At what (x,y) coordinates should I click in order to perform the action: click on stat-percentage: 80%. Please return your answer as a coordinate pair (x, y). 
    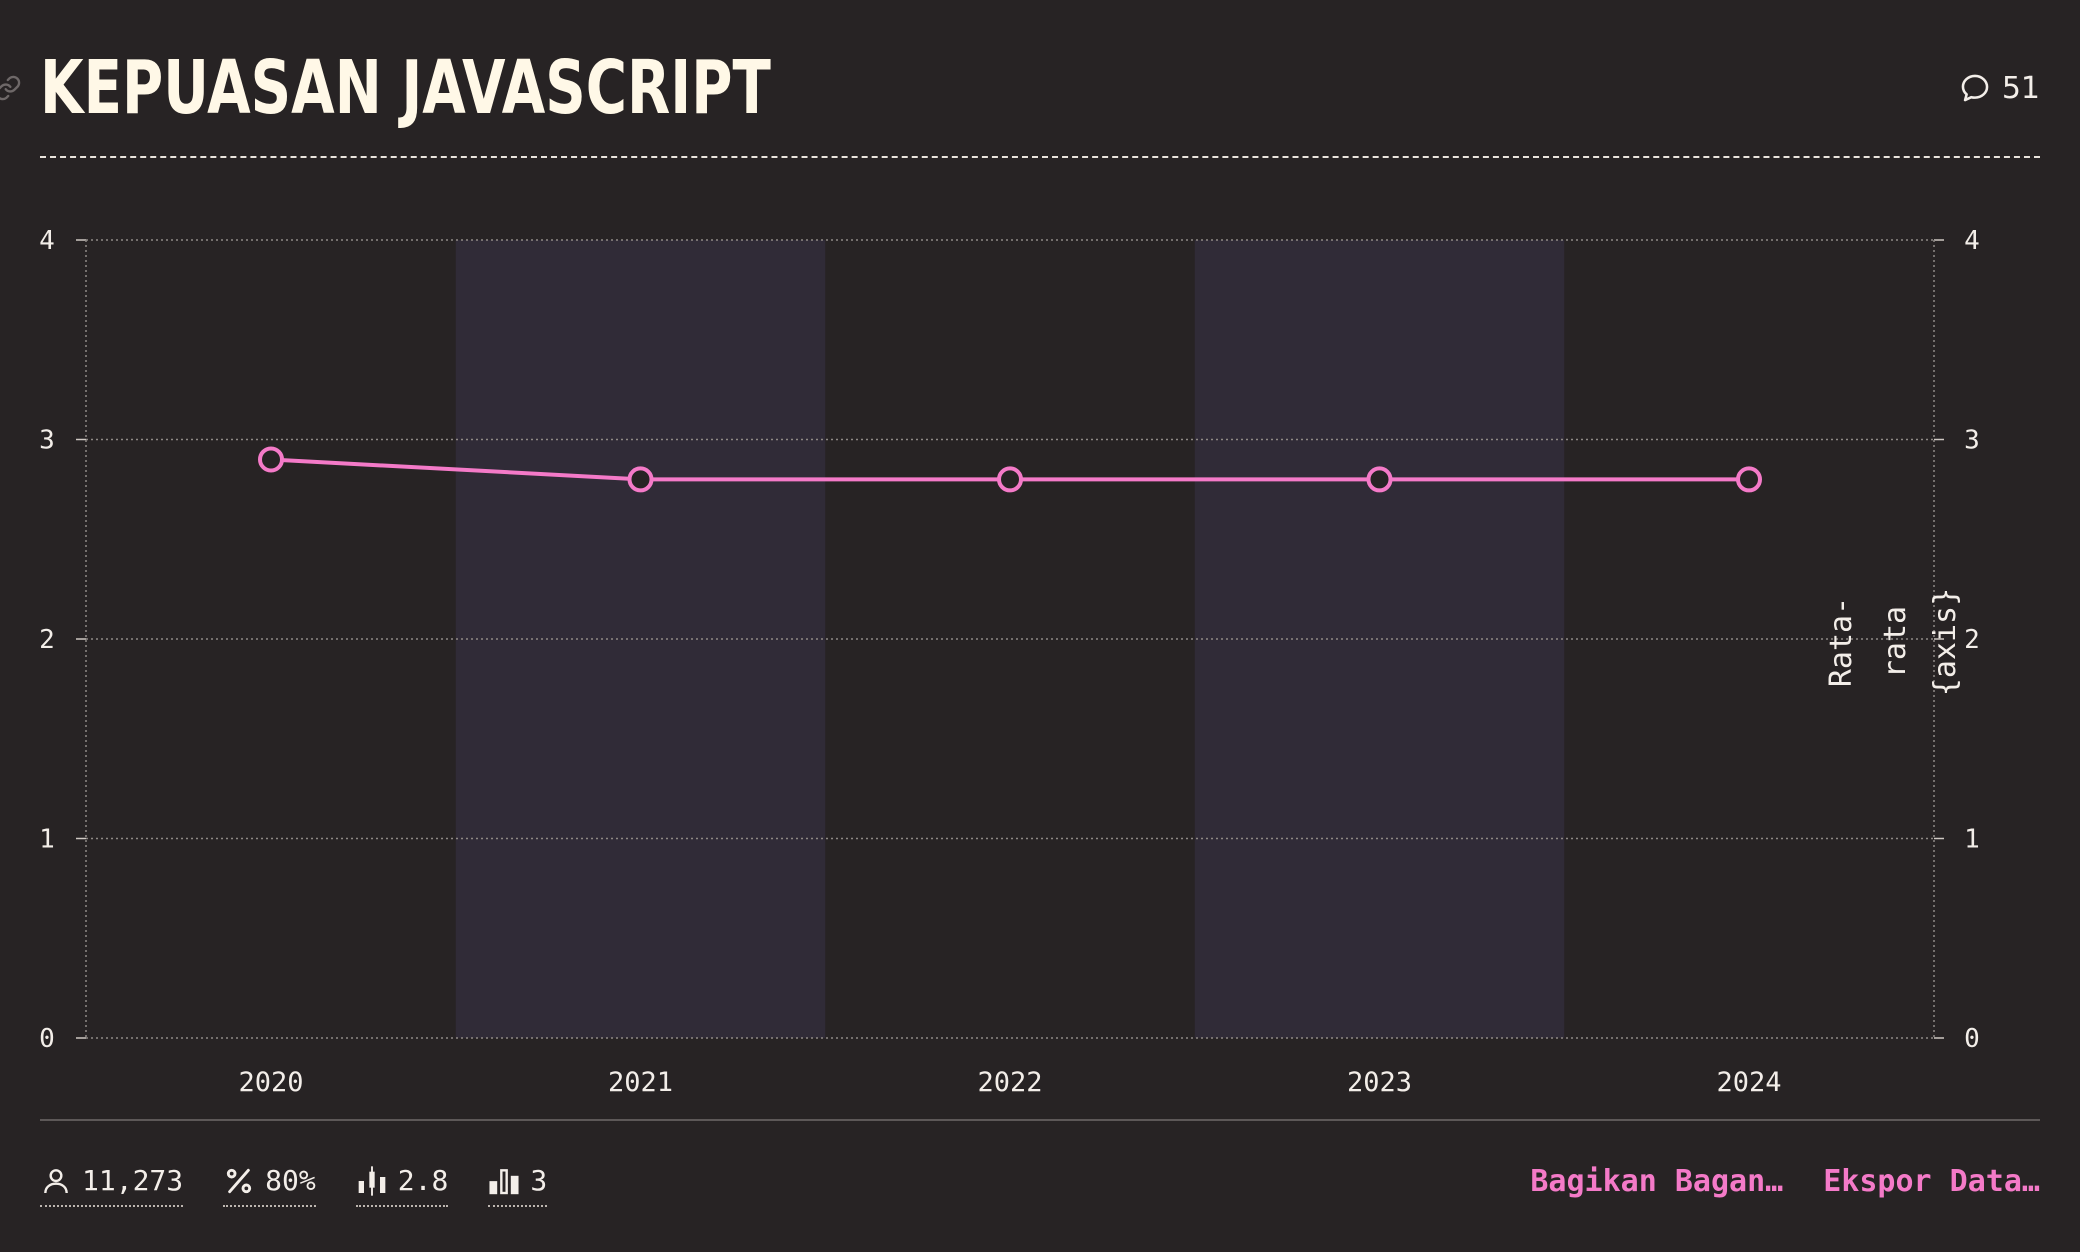
    Looking at the image, I should click on (269, 1185).